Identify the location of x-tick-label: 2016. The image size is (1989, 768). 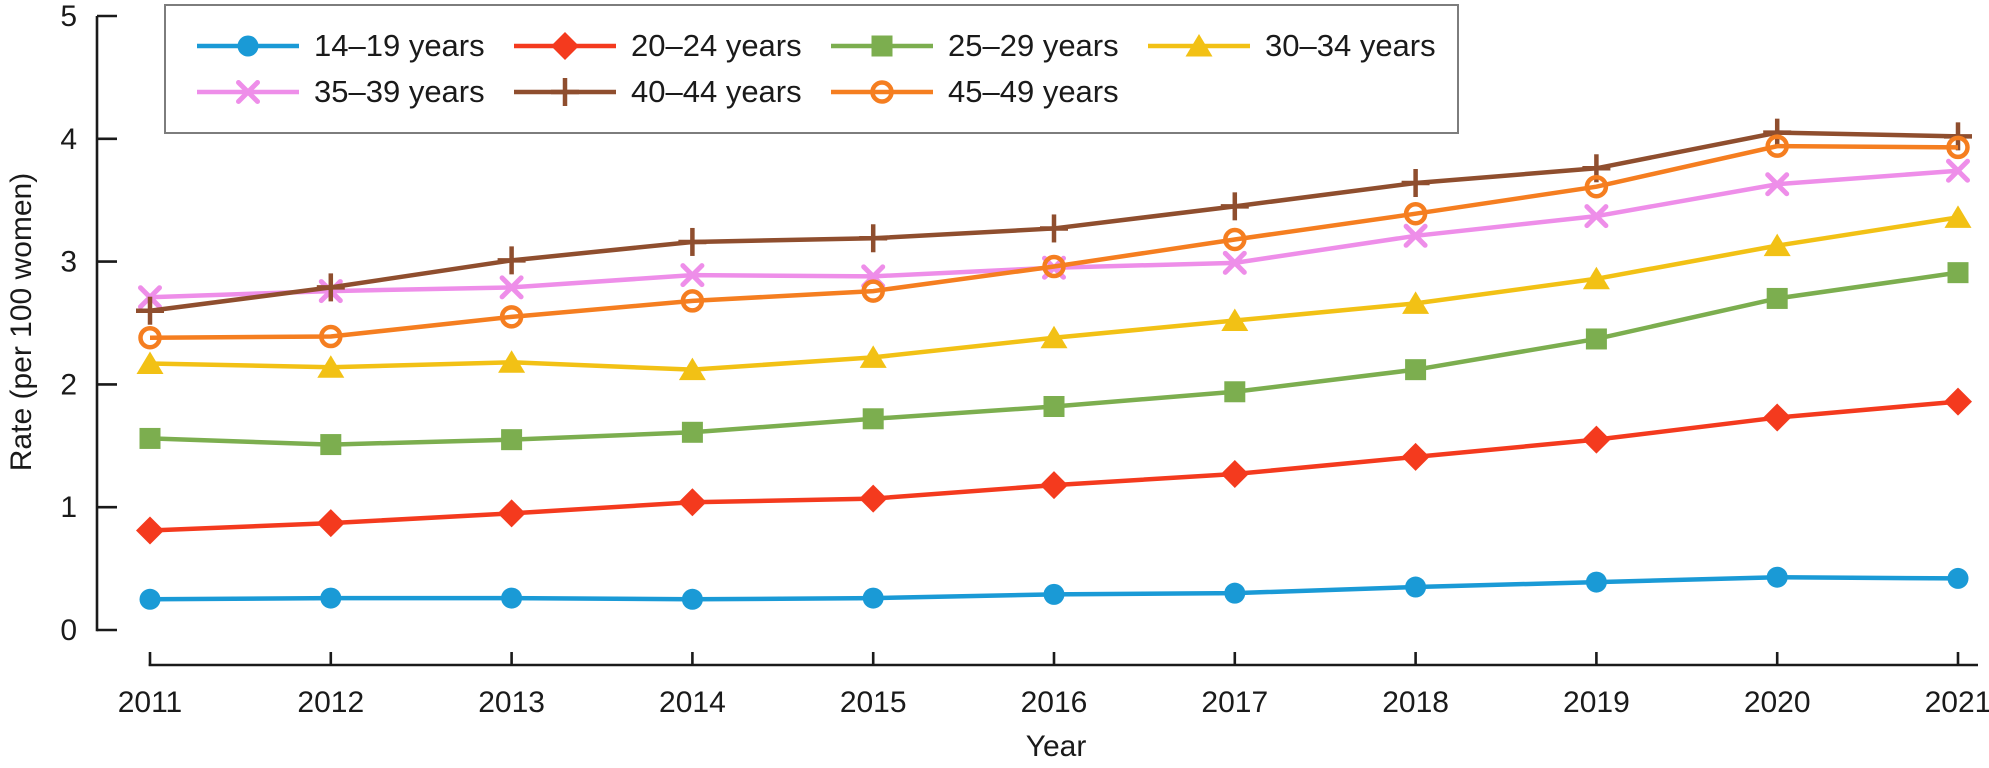
(1054, 702).